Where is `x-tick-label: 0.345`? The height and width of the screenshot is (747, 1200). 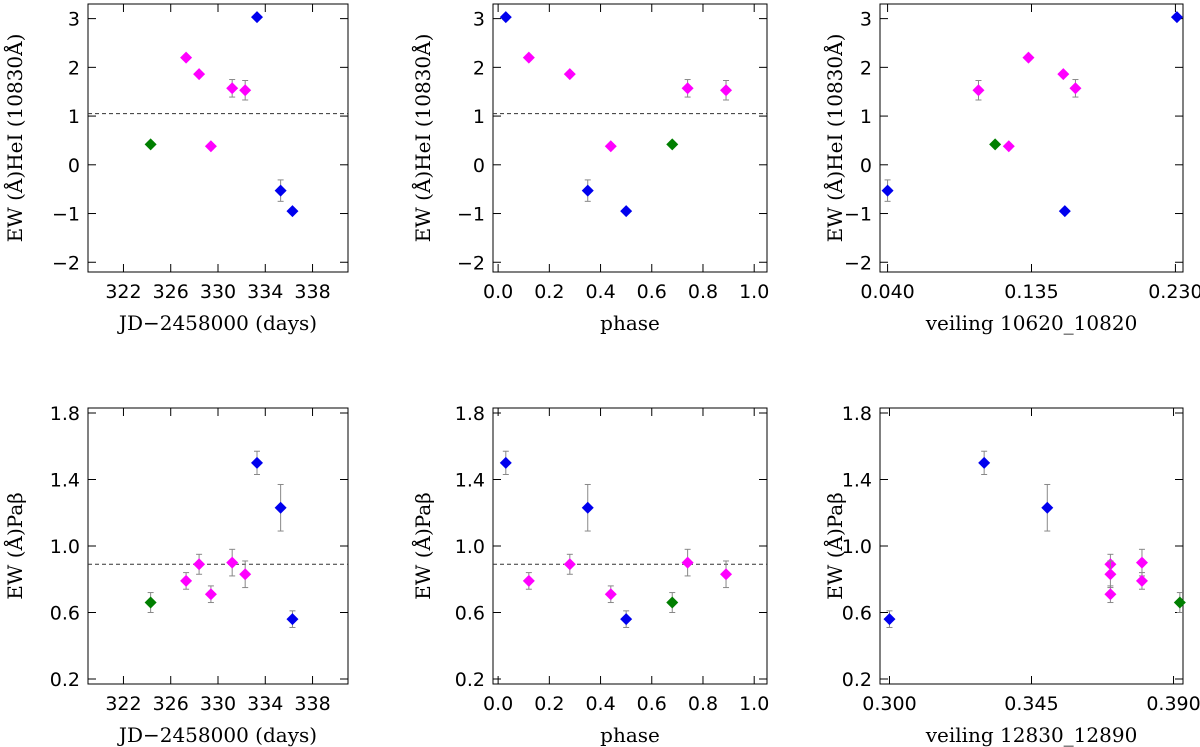
x-tick-label: 0.345 is located at coordinates (1031, 704).